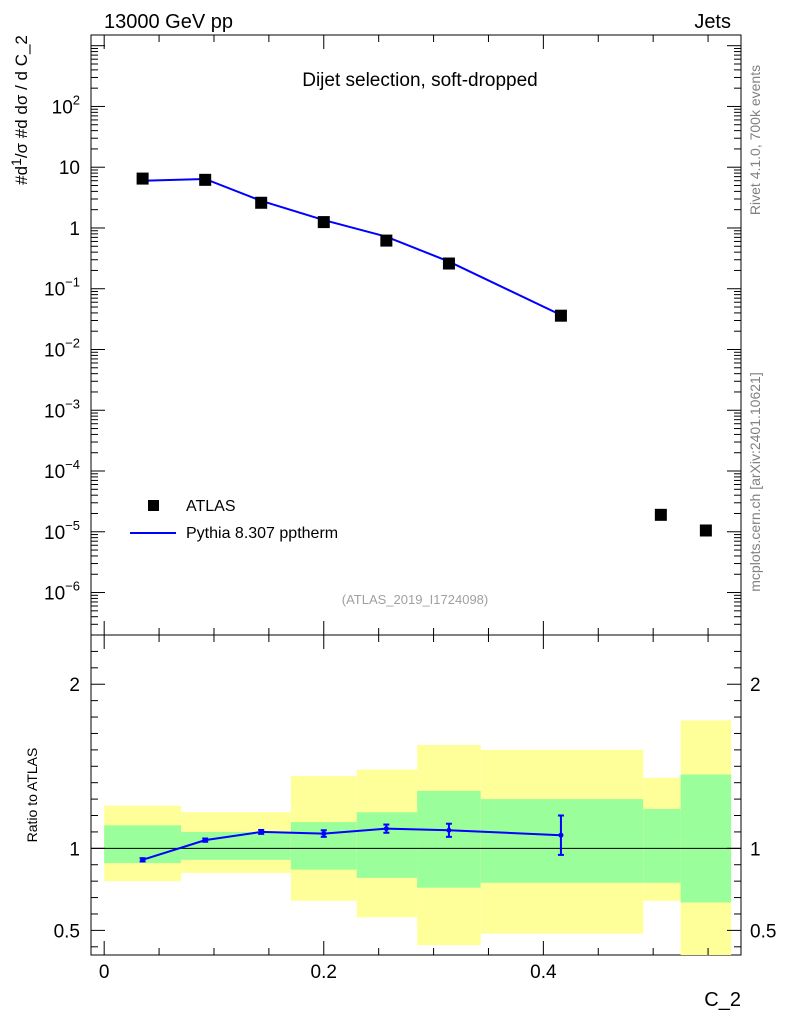 The height and width of the screenshot is (1024, 786). I want to click on y-tick-exponent: −2, so click(72, 342).